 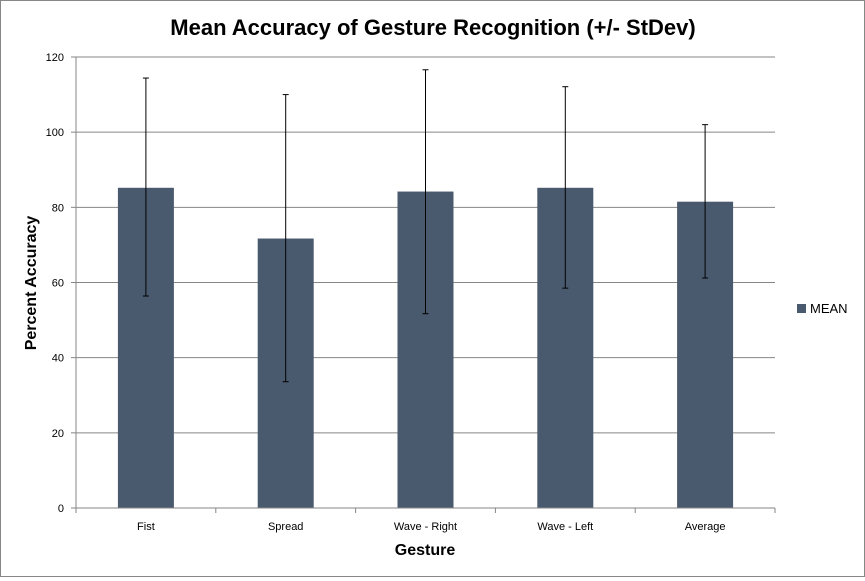 What do you see at coordinates (58, 208) in the screenshot?
I see `y-tick-label: 80` at bounding box center [58, 208].